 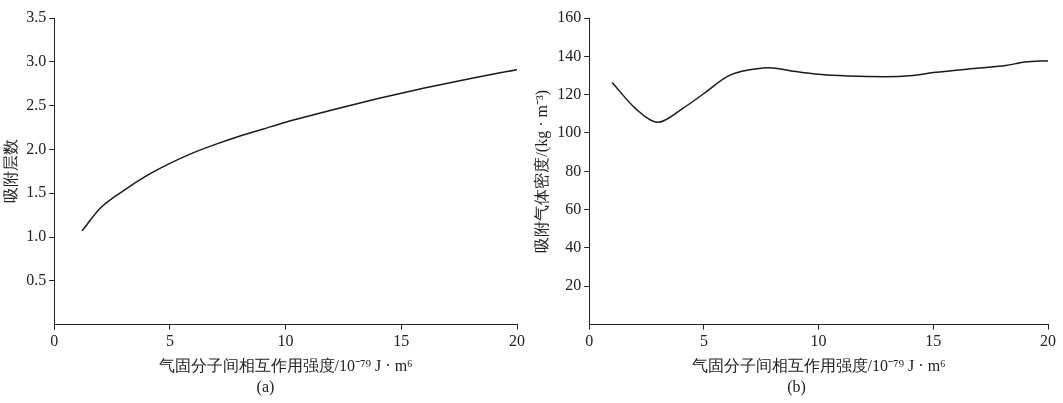 I want to click on y-tick-label: 3.0, so click(x=36, y=60).